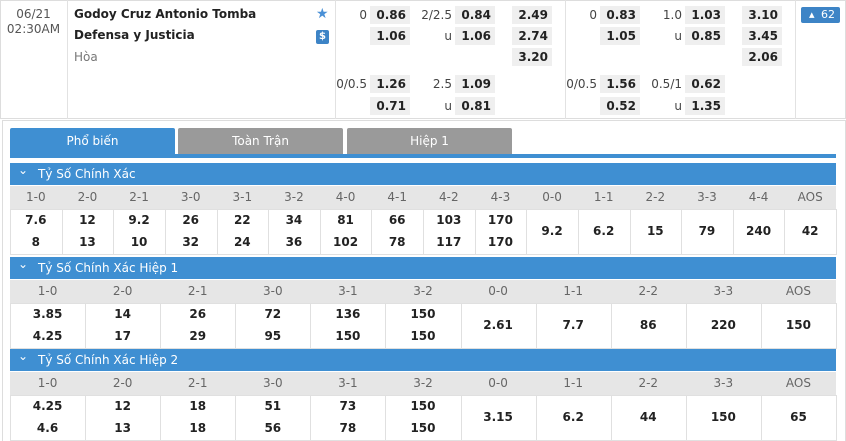  What do you see at coordinates (820, 15) in the screenshot?
I see `more-button: ▴ 62` at bounding box center [820, 15].